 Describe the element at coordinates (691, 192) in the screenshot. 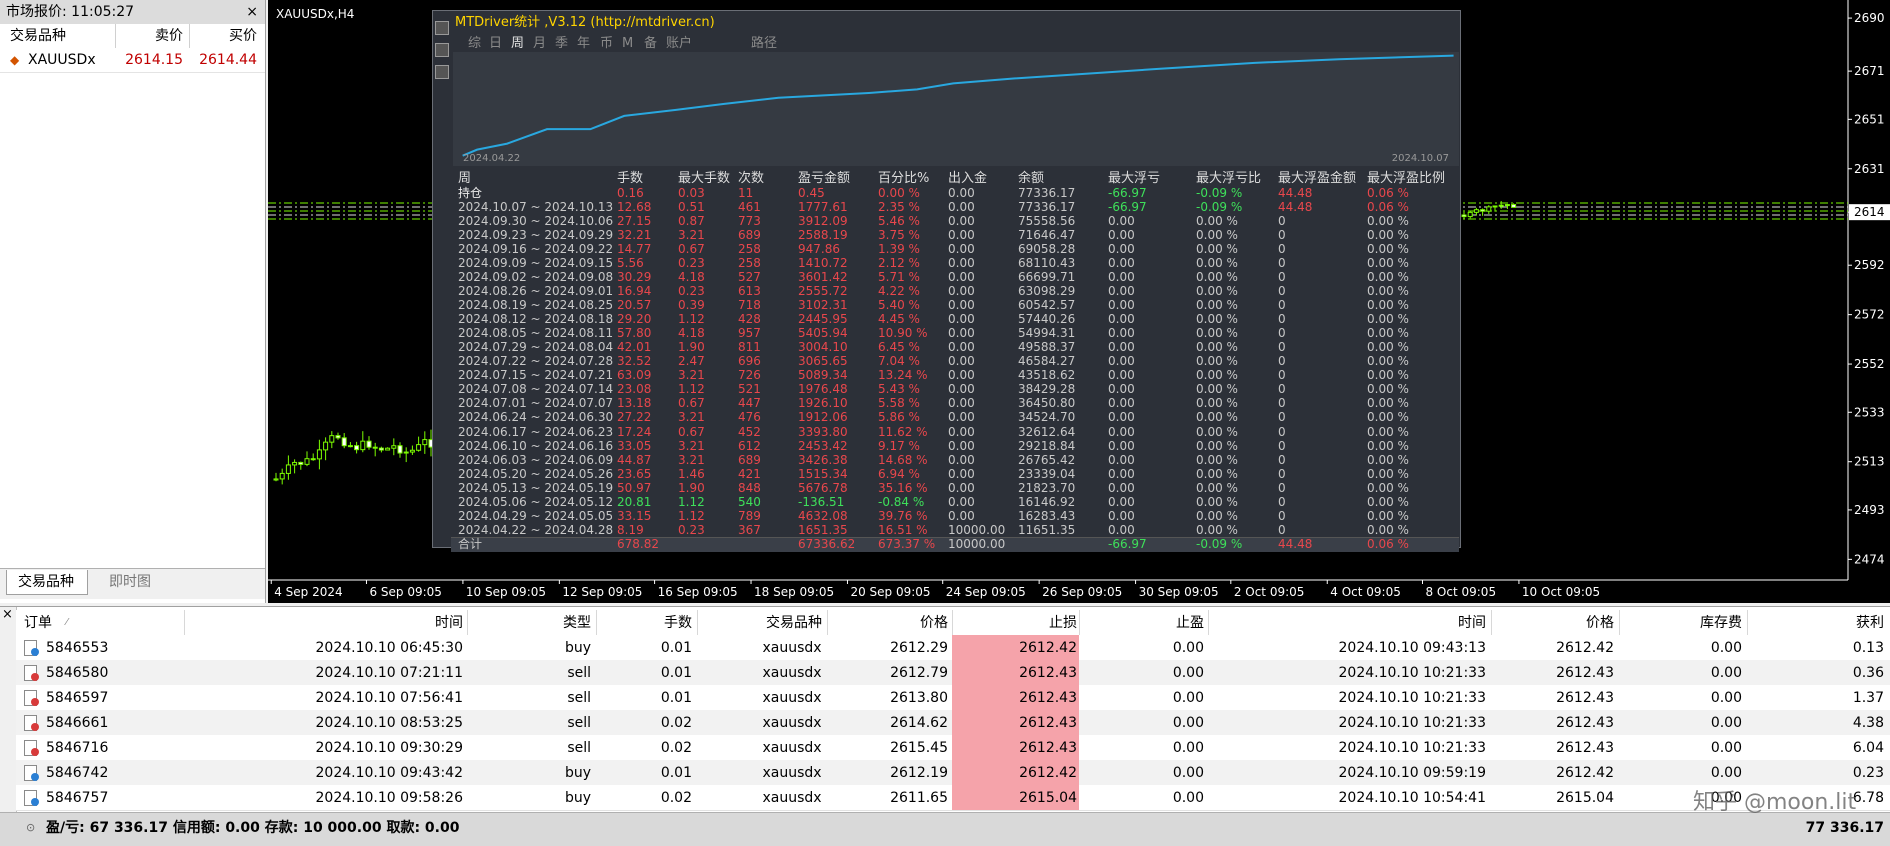

I see `stat-cell: 0.03` at that location.